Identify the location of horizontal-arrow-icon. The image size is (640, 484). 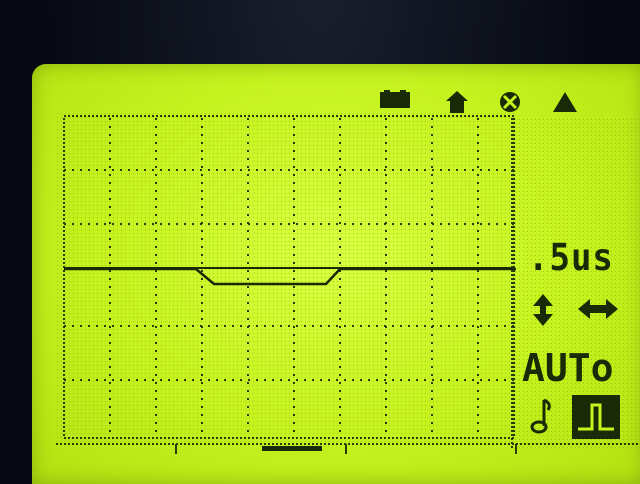
(598, 309).